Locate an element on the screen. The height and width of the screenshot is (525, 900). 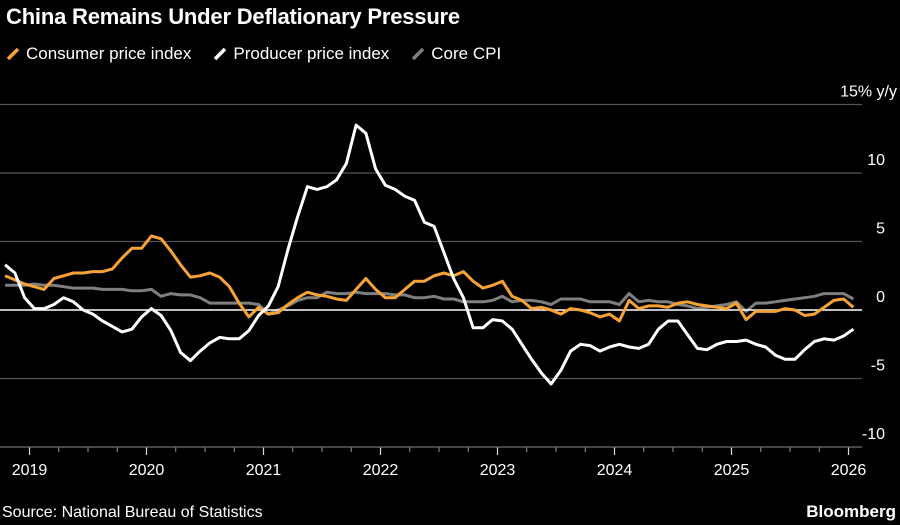
x-tick-label: 2025 is located at coordinates (732, 470).